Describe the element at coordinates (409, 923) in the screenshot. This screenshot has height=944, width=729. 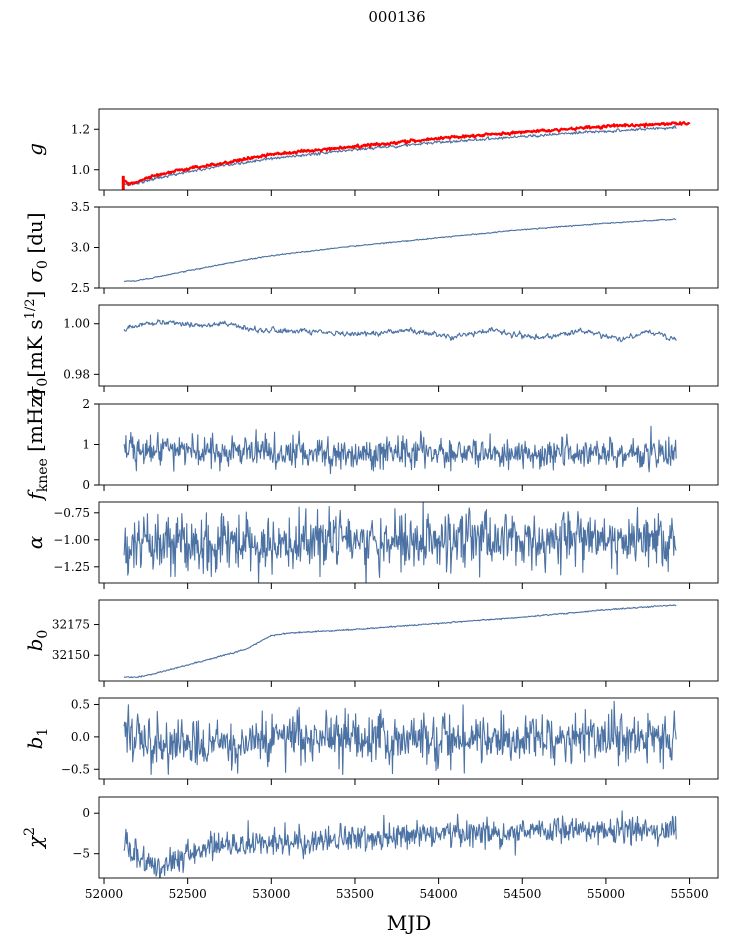
I see `x-axis-label: MJD` at that location.